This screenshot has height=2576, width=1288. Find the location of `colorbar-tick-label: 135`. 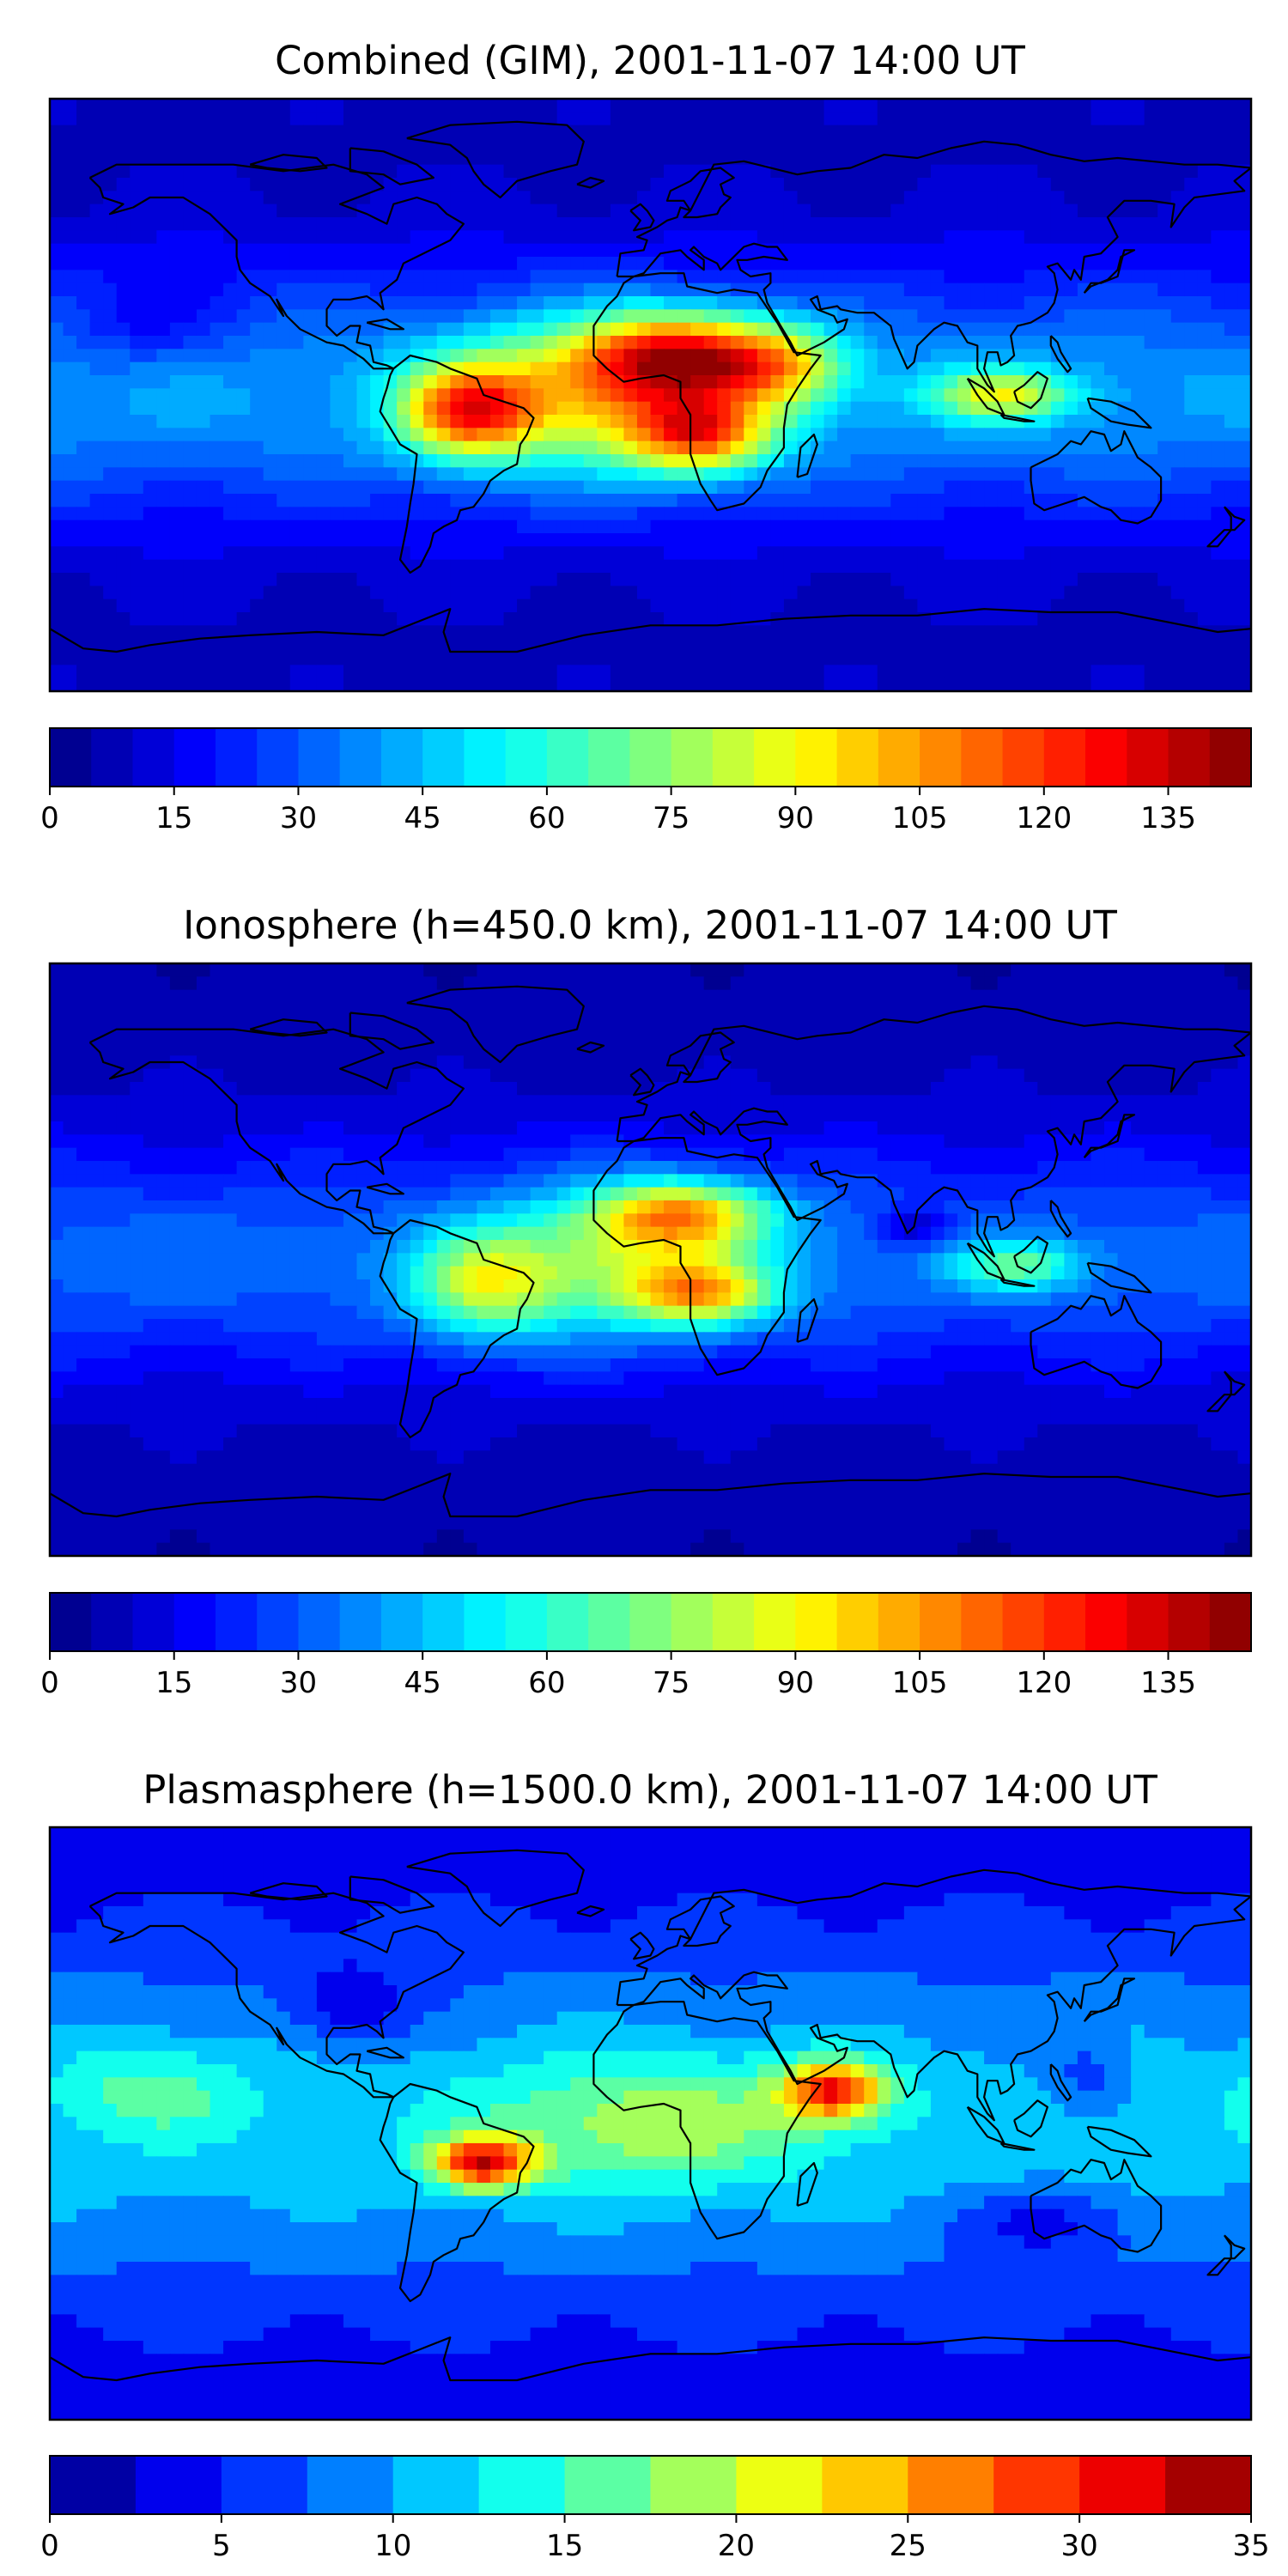

colorbar-tick-label: 135 is located at coordinates (1168, 1683).